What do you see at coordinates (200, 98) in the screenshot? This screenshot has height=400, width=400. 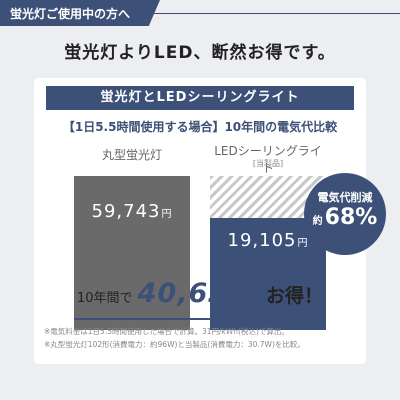 I see `card-title: 蛍光灯とLEDシーリングライト` at bounding box center [200, 98].